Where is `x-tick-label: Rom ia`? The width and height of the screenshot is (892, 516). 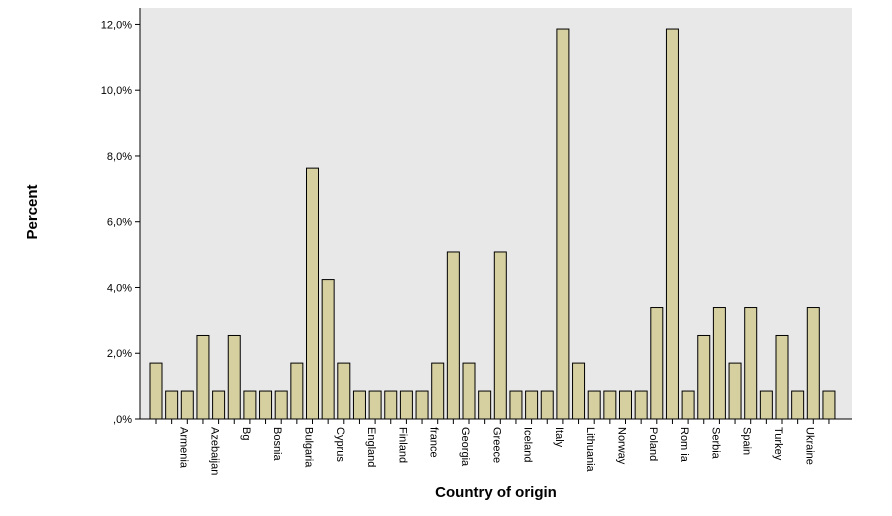
x-tick-label: Rom ia is located at coordinates (684, 445).